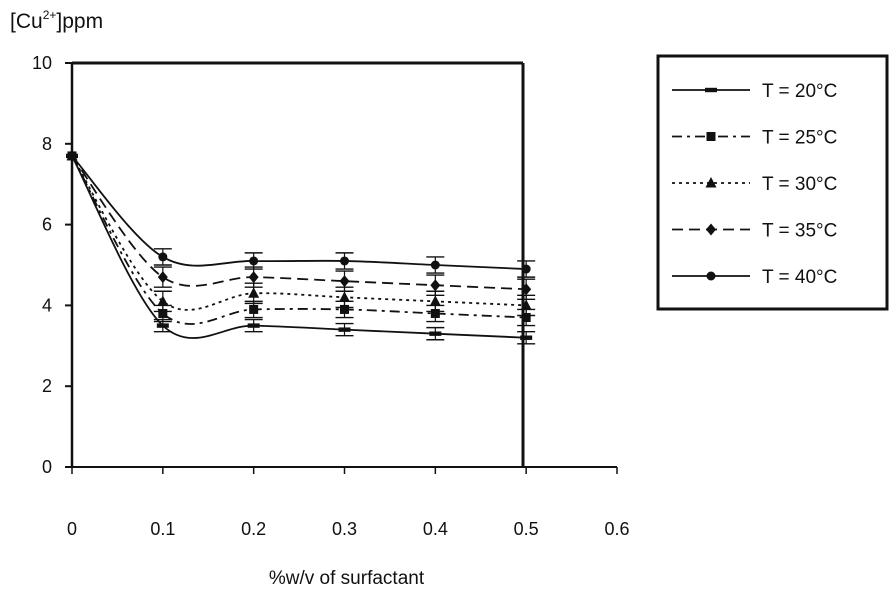  I want to click on y-tick-label: 0, so click(47, 467).